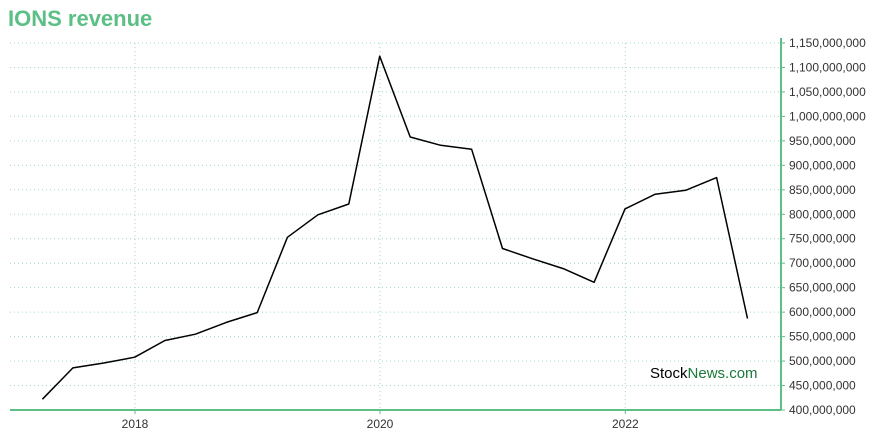  Describe the element at coordinates (822, 263) in the screenshot. I see `y-tick-label: 700,000,000` at that location.